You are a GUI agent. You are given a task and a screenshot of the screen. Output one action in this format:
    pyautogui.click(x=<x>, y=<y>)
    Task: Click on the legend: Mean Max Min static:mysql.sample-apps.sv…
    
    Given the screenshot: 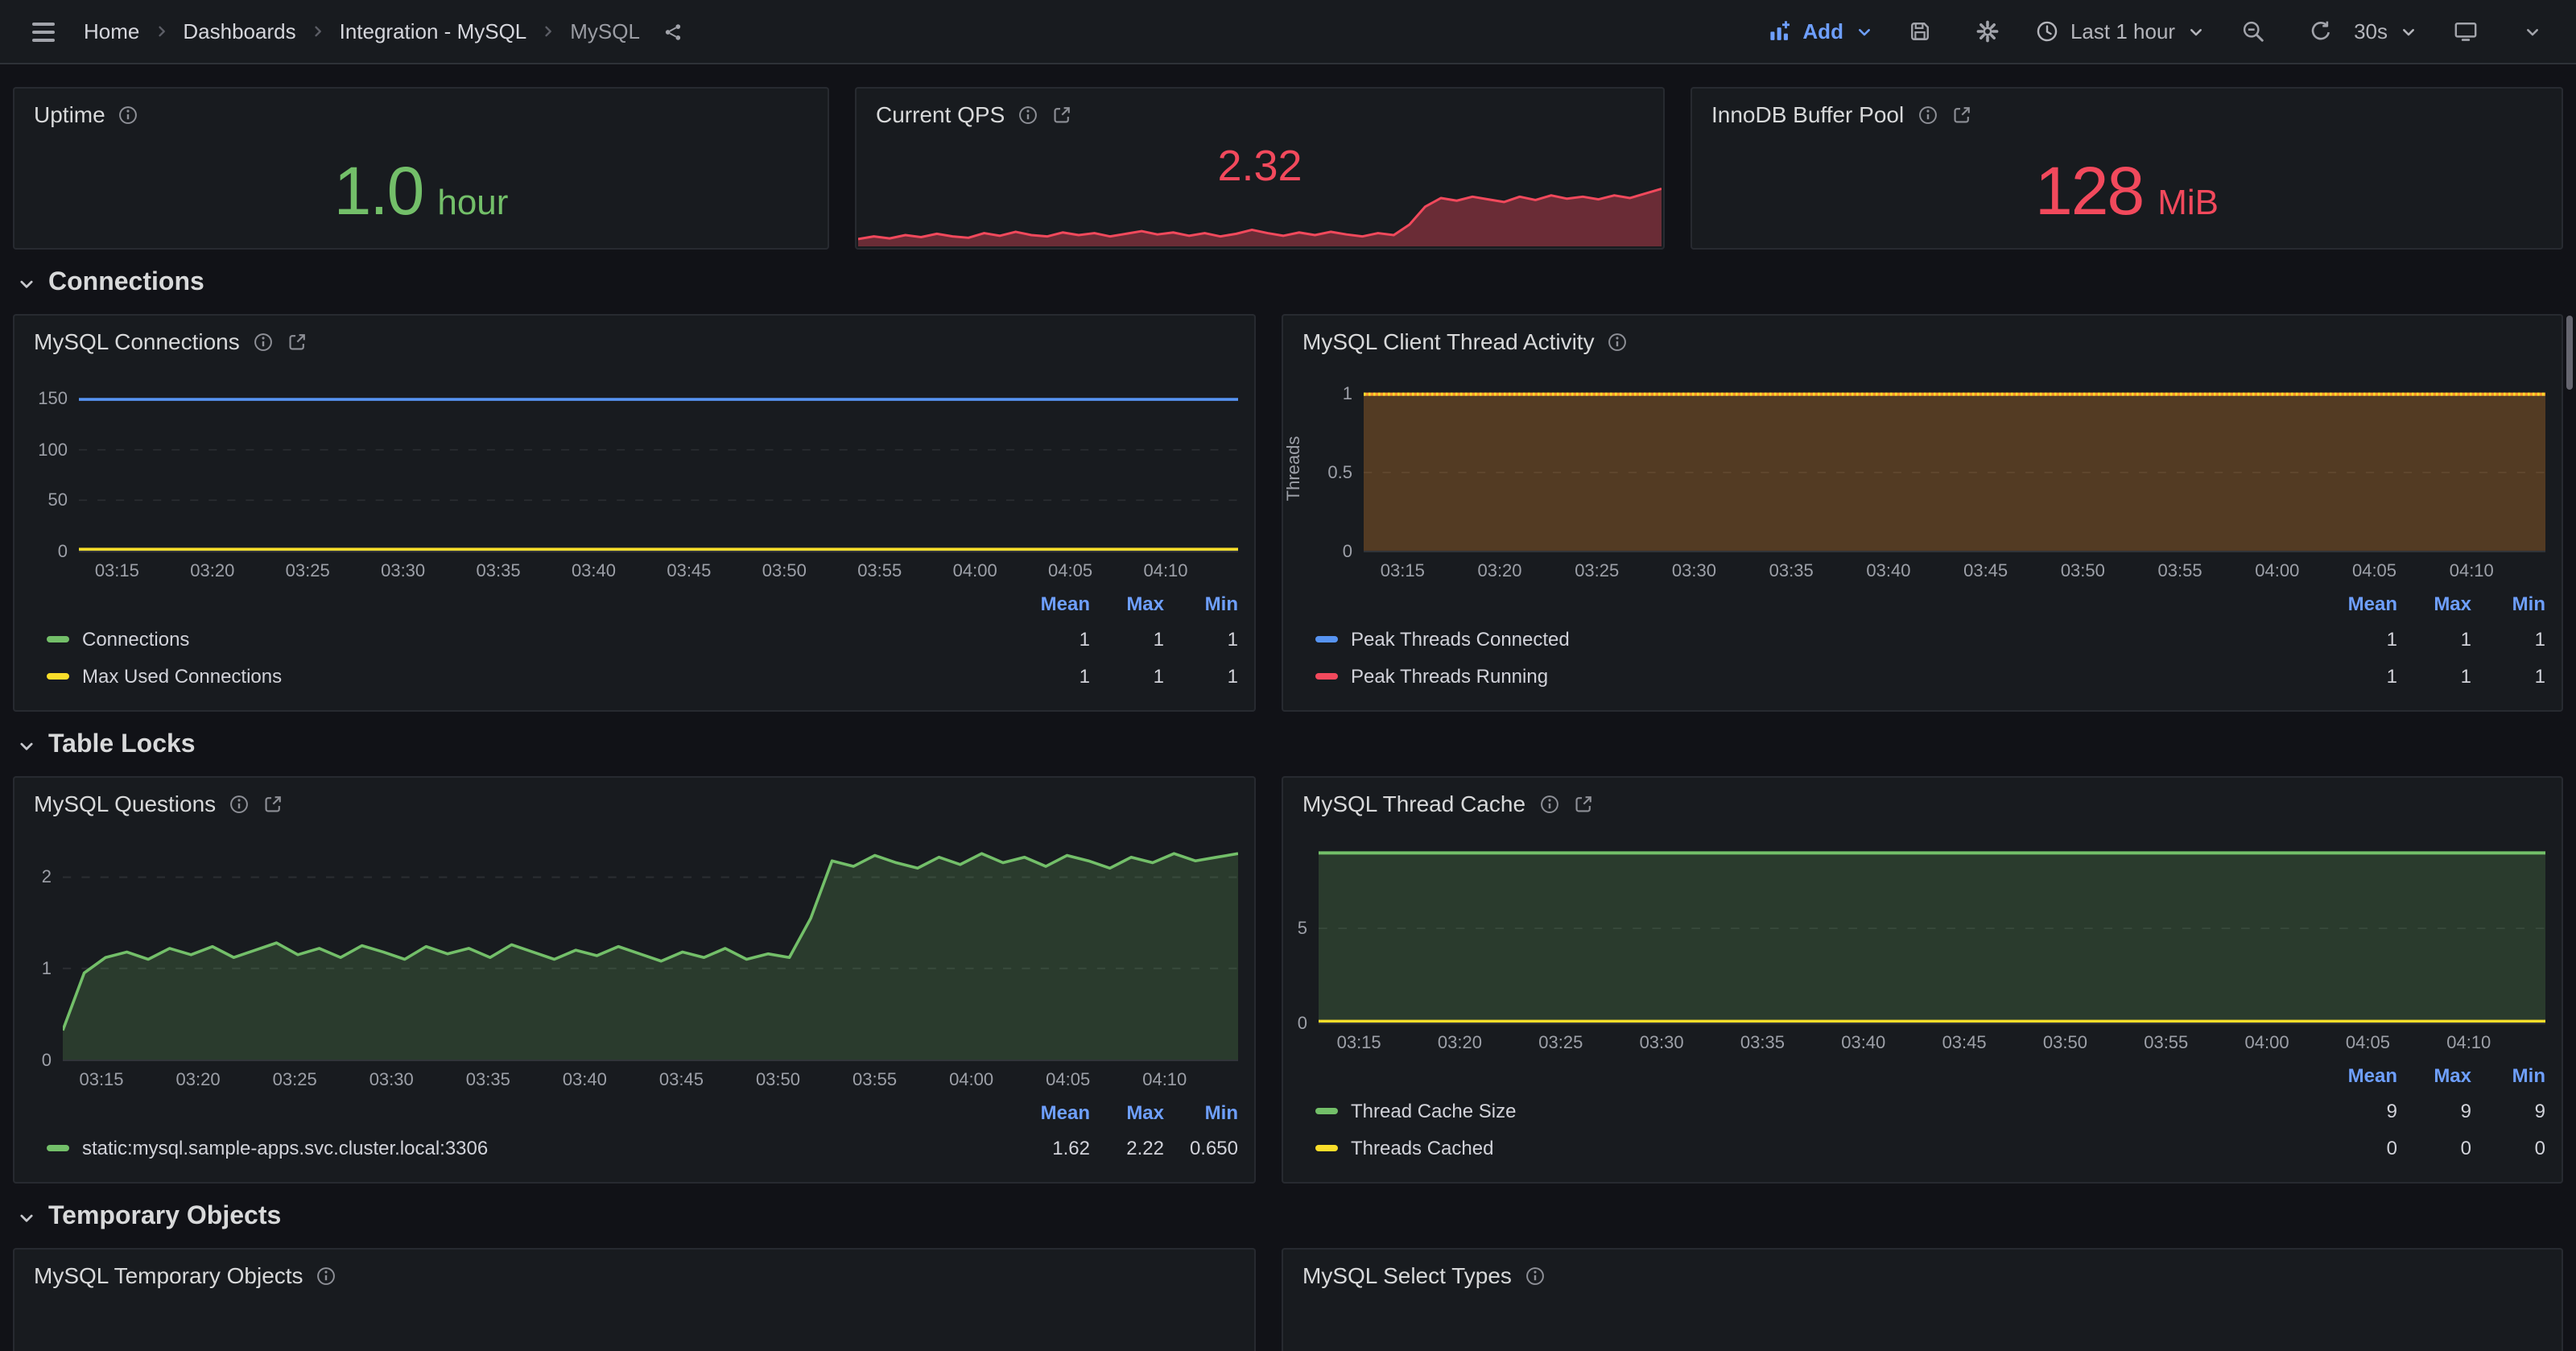 What is the action you would take?
    pyautogui.click(x=634, y=1129)
    